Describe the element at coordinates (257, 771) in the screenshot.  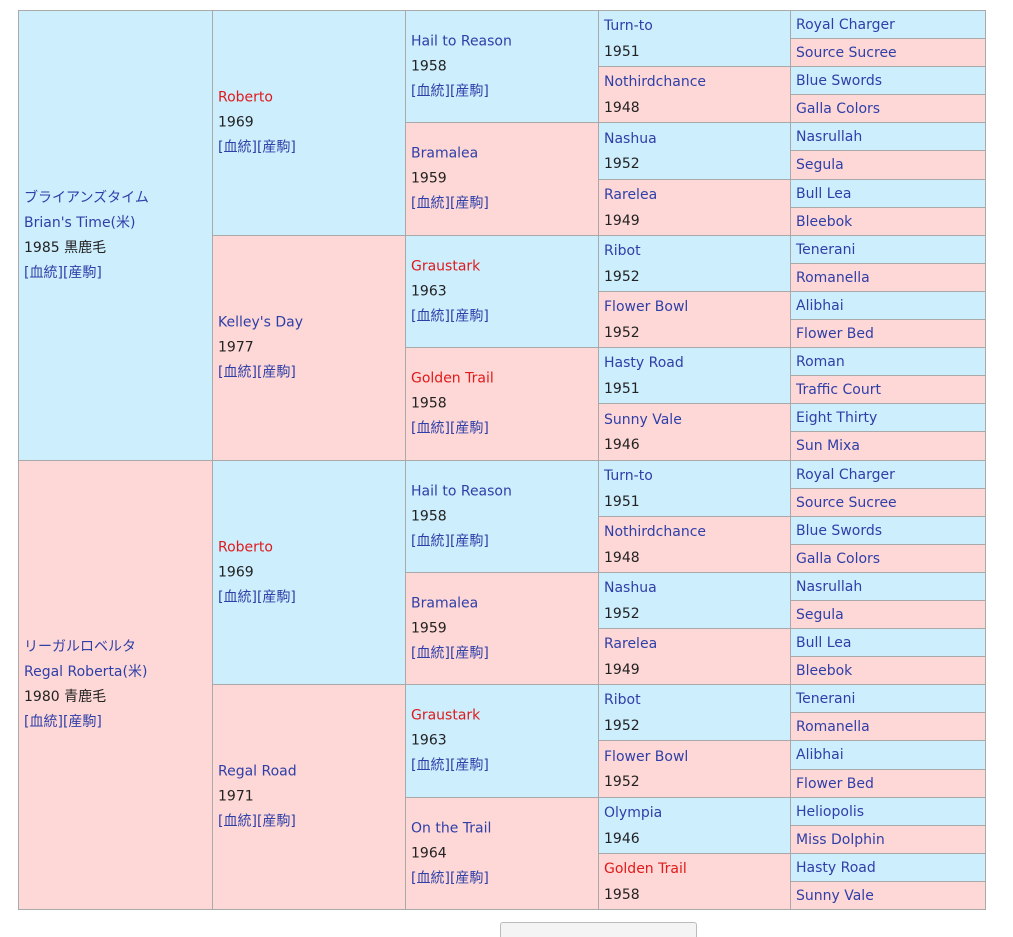
I see `horse-name: Regal Road` at that location.